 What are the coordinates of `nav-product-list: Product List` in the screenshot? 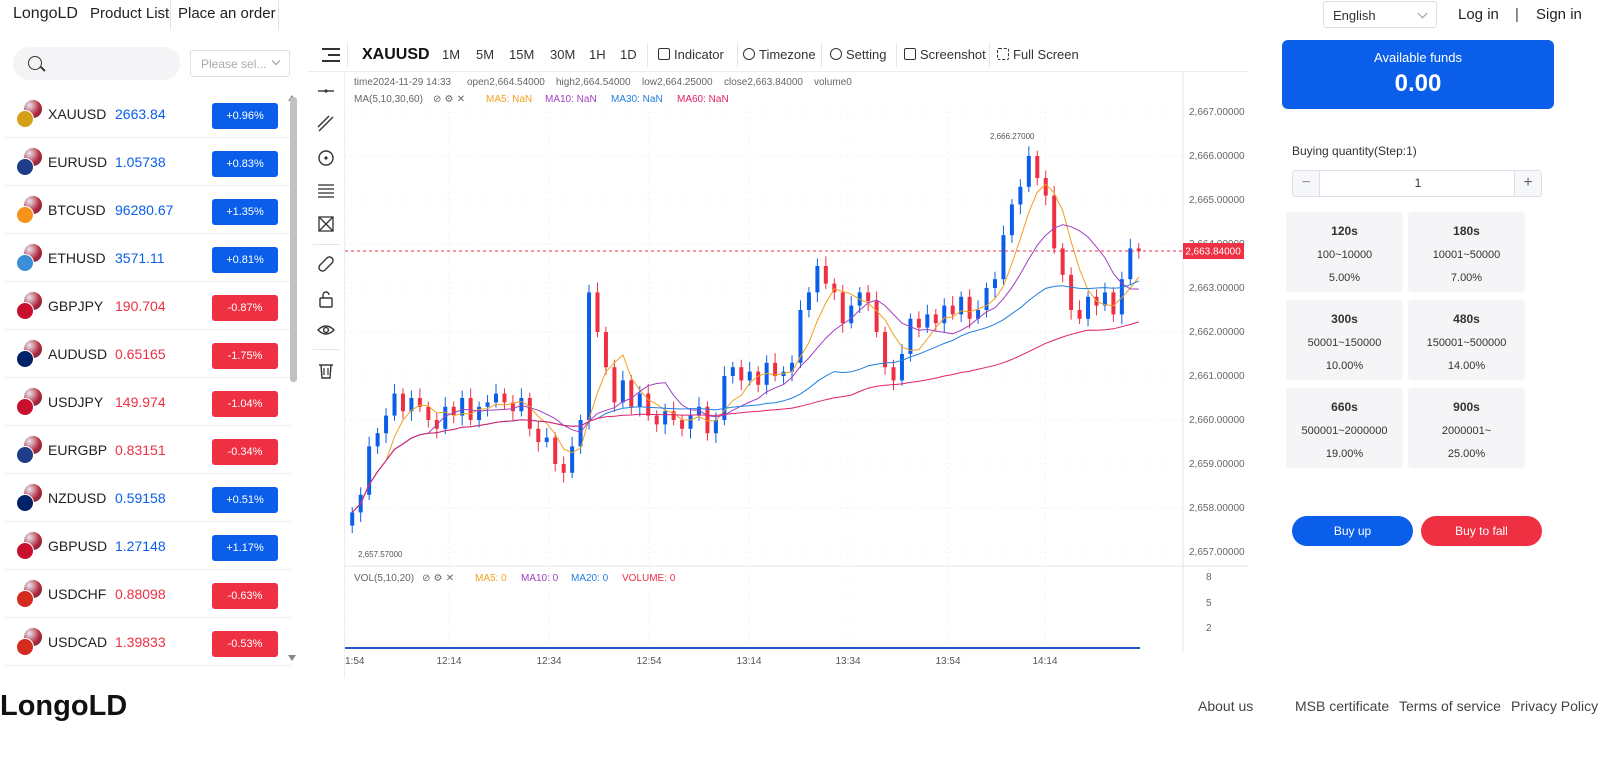 It's located at (130, 13).